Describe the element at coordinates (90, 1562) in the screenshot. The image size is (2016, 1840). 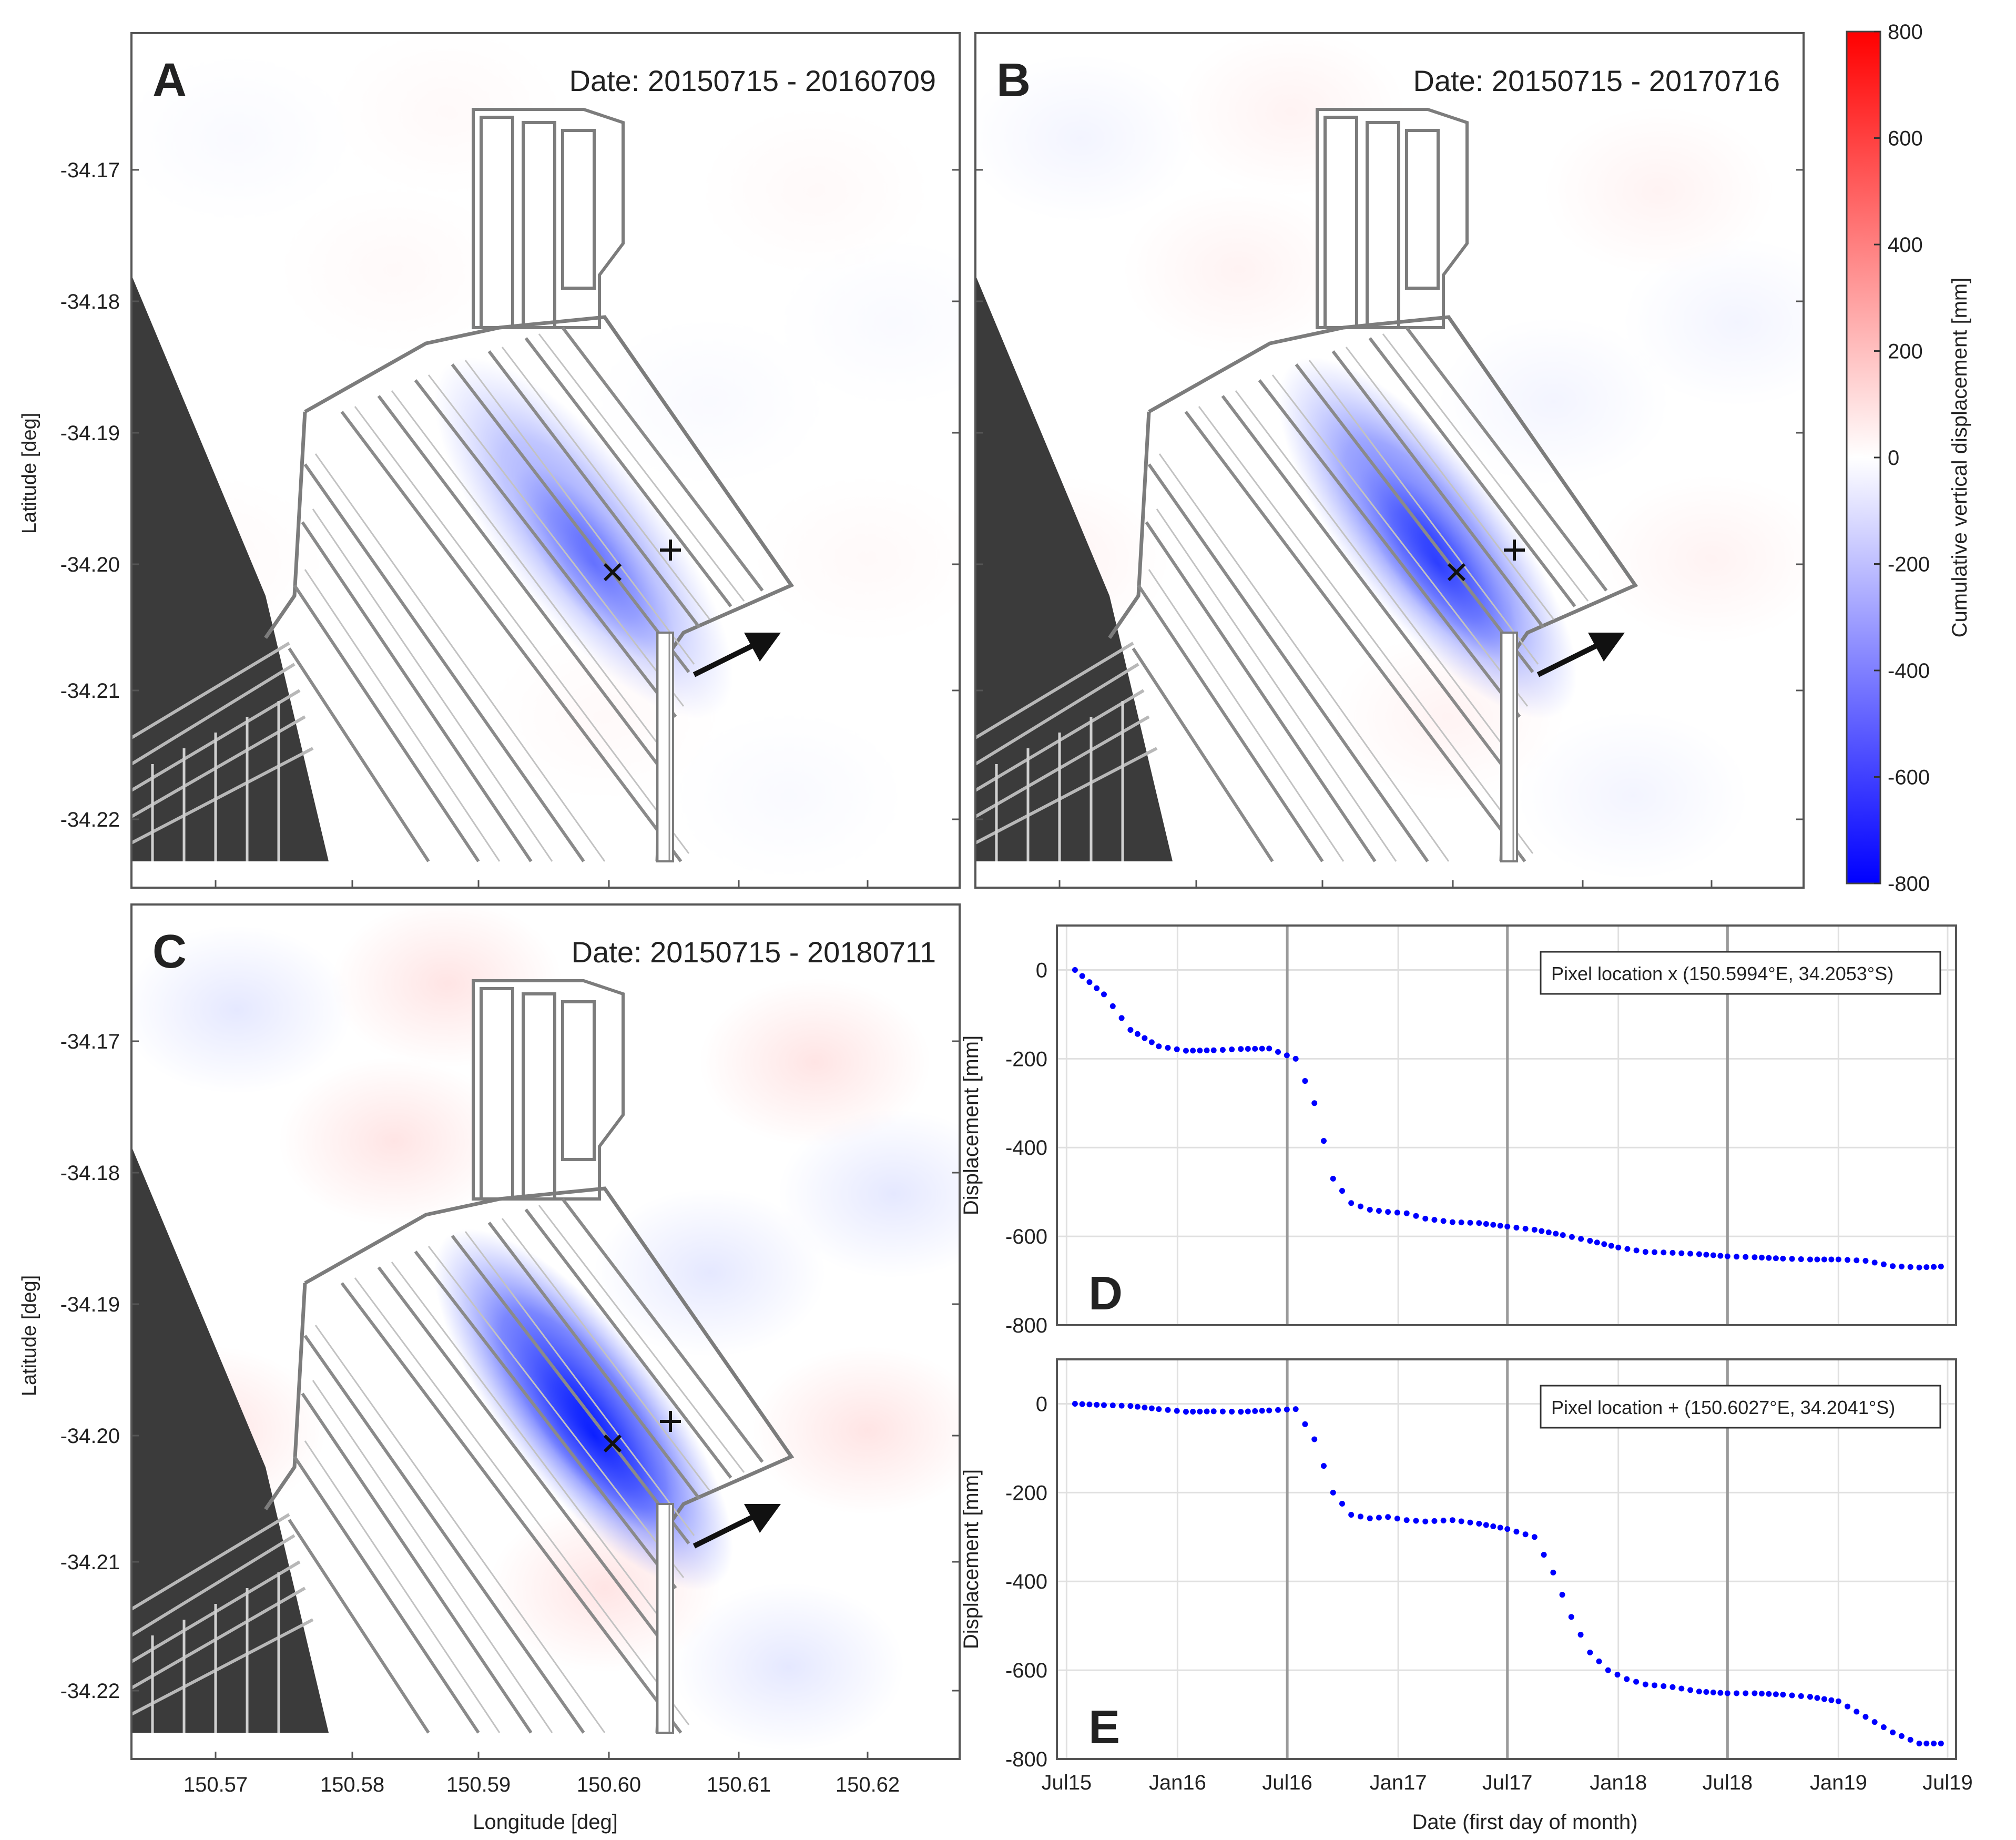
I see `lat-tick-label: -34.21` at that location.